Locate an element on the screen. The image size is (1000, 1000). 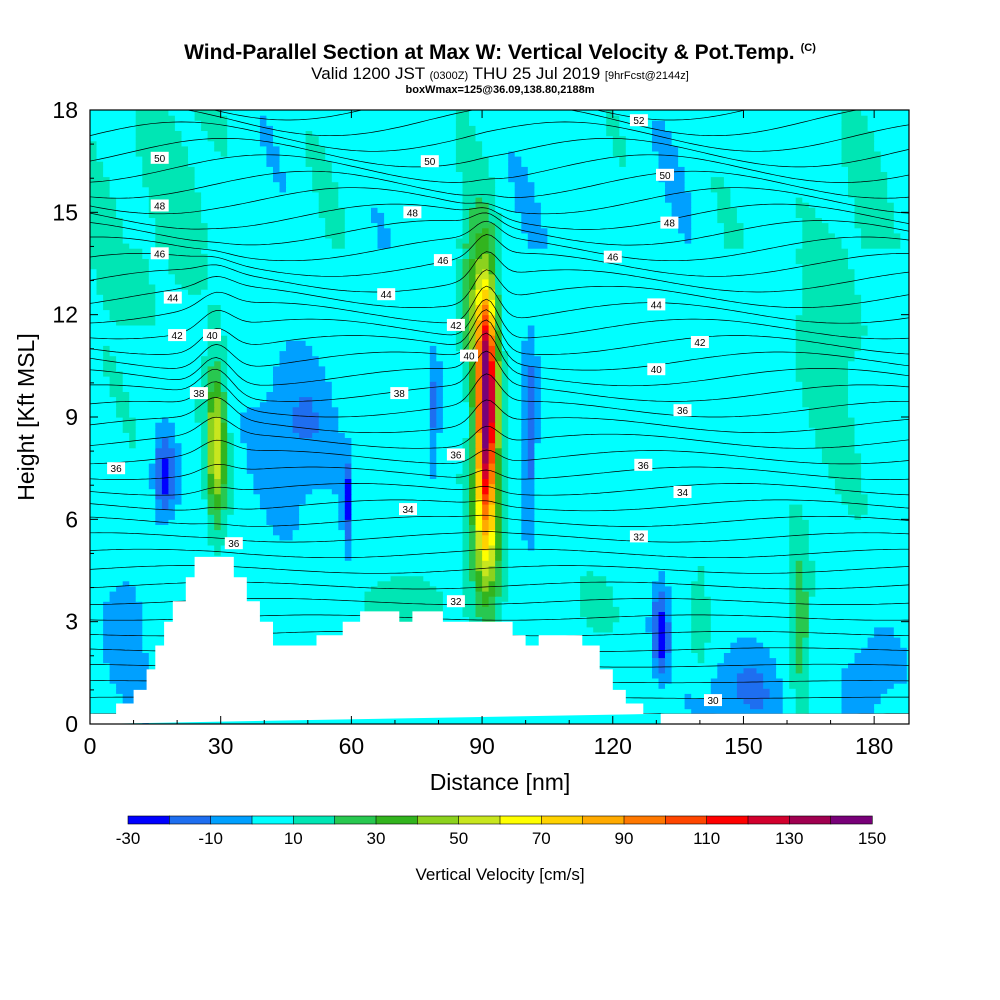
theta-label: 34 is located at coordinates (408, 509).